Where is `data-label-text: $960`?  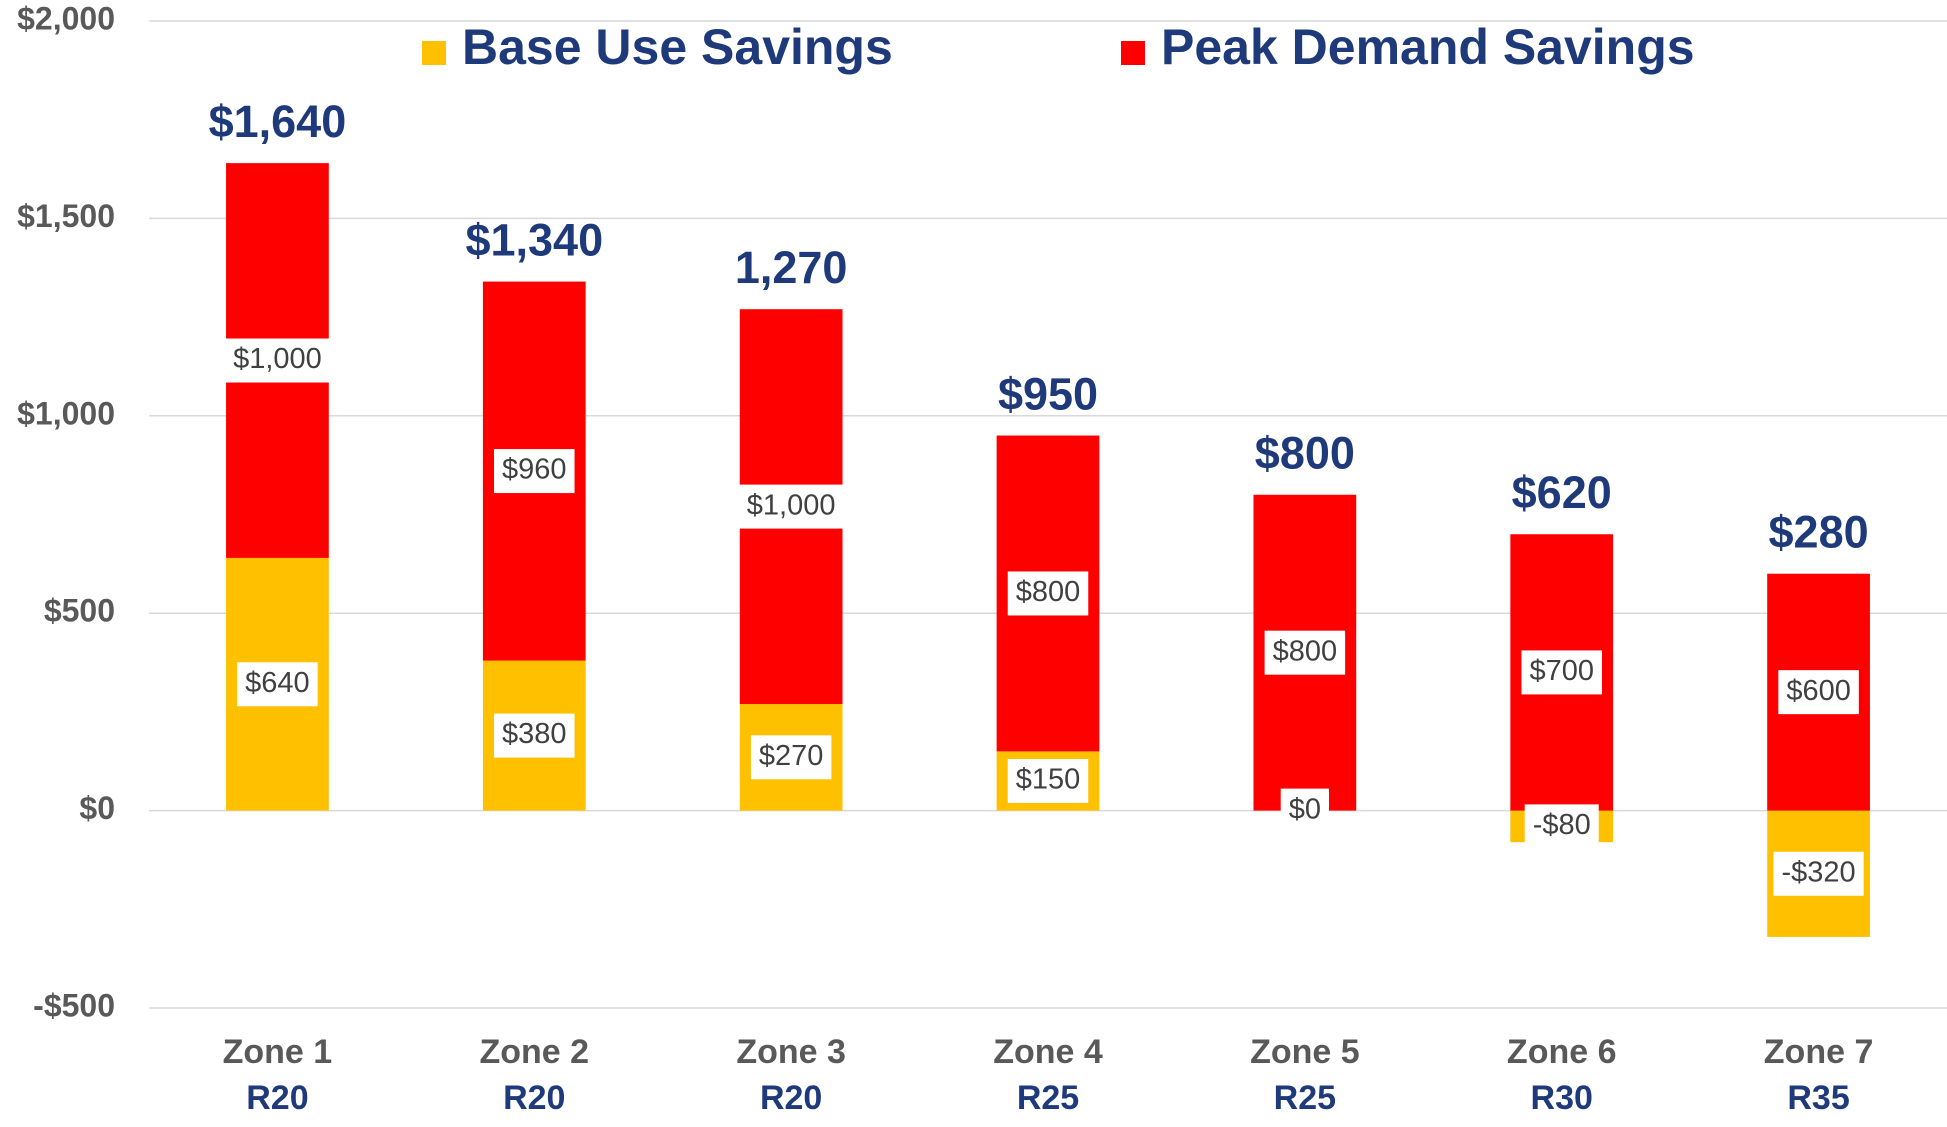 data-label-text: $960 is located at coordinates (534, 470).